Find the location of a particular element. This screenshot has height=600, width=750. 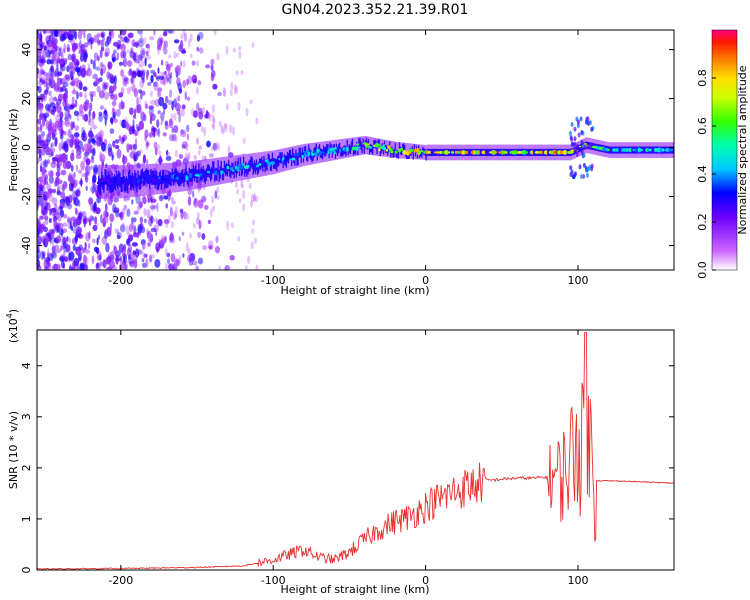

spectrogram-halo-cell is located at coordinates (373, 146).